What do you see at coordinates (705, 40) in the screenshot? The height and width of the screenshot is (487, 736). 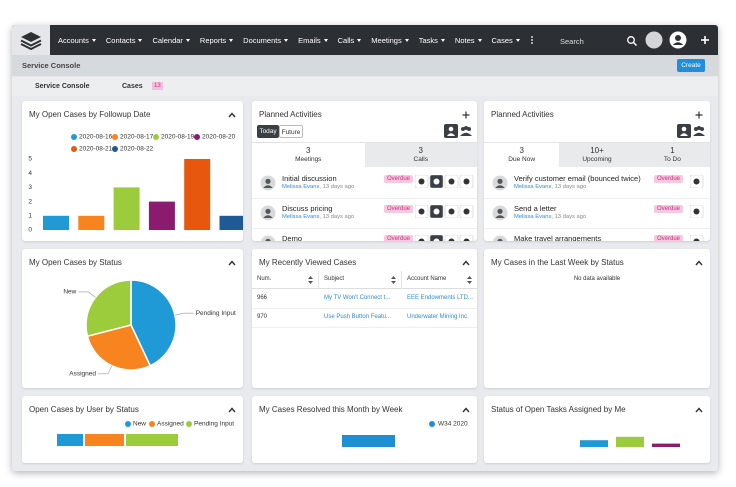 I see `quick-create` at bounding box center [705, 40].